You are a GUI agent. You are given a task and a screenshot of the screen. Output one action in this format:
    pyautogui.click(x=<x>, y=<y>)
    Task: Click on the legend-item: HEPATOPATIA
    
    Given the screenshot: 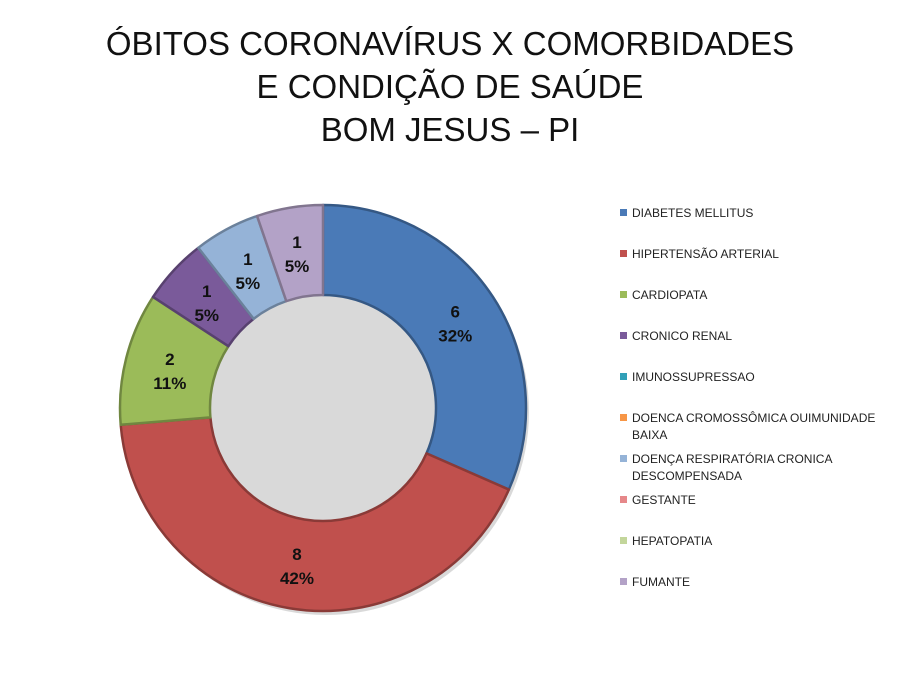 What is the action you would take?
    pyautogui.click(x=755, y=541)
    